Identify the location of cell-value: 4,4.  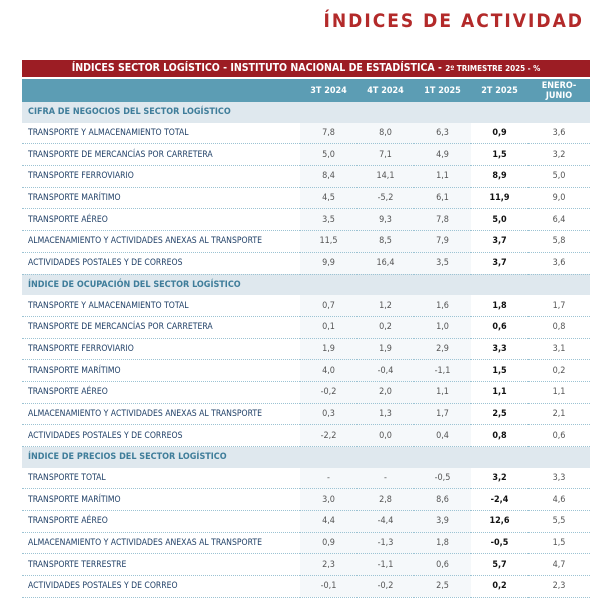
(328, 521).